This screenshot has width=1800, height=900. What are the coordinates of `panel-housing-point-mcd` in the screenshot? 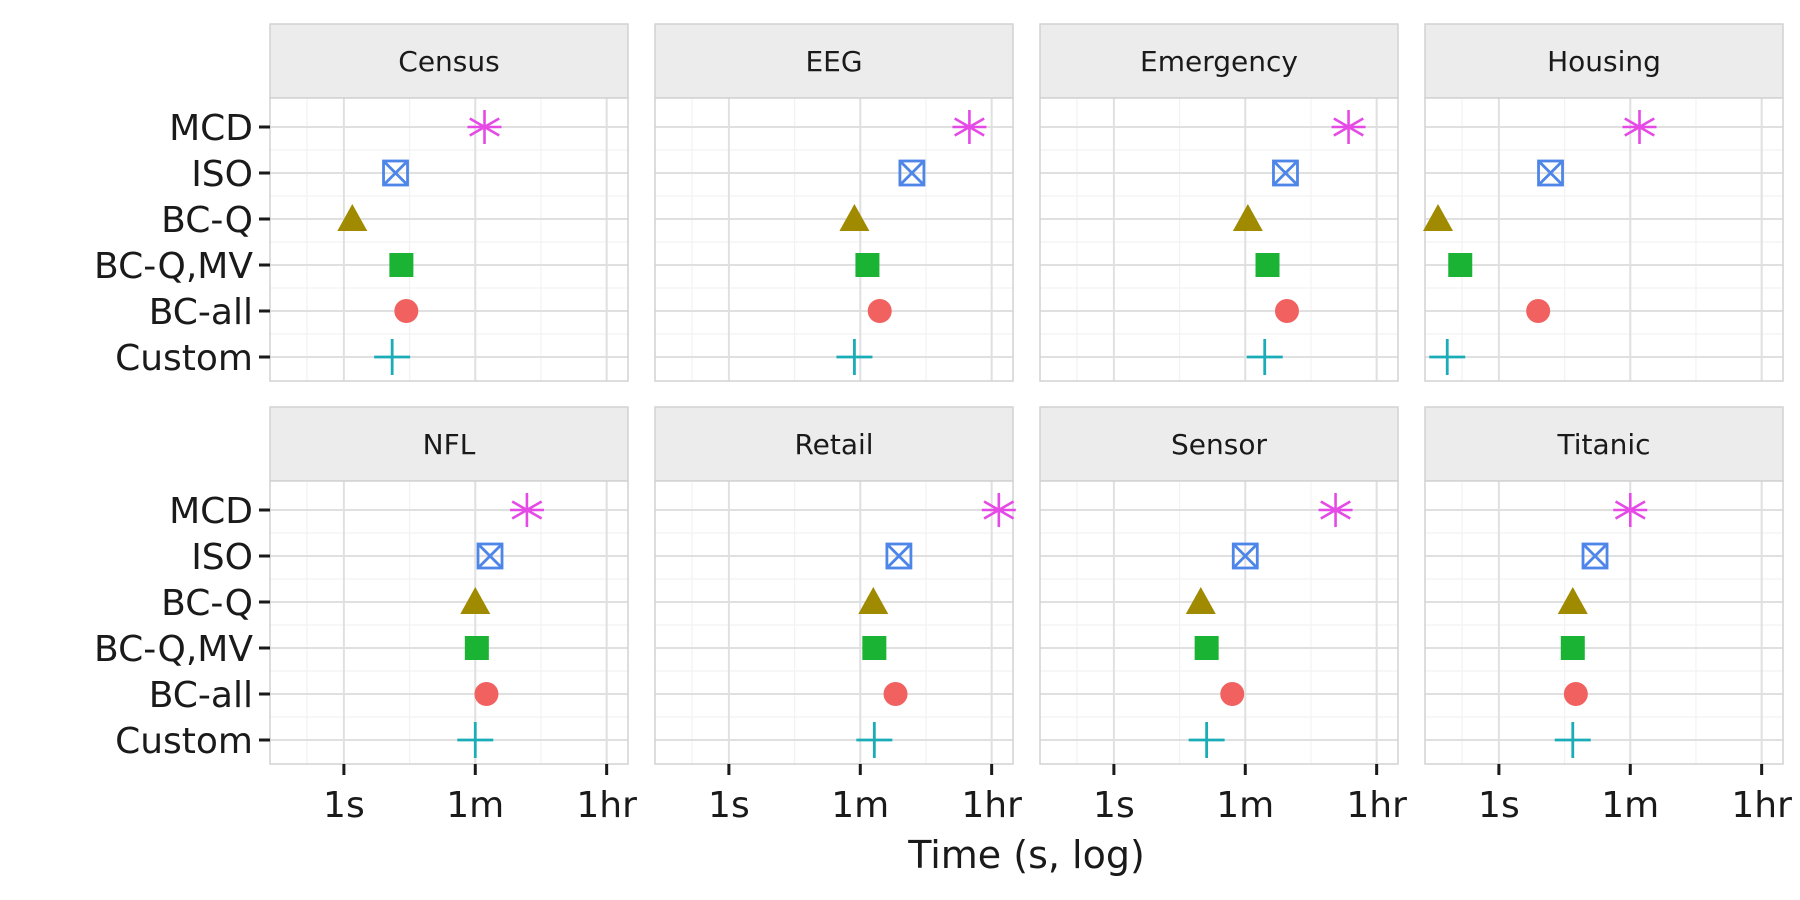 It's located at (1639, 127).